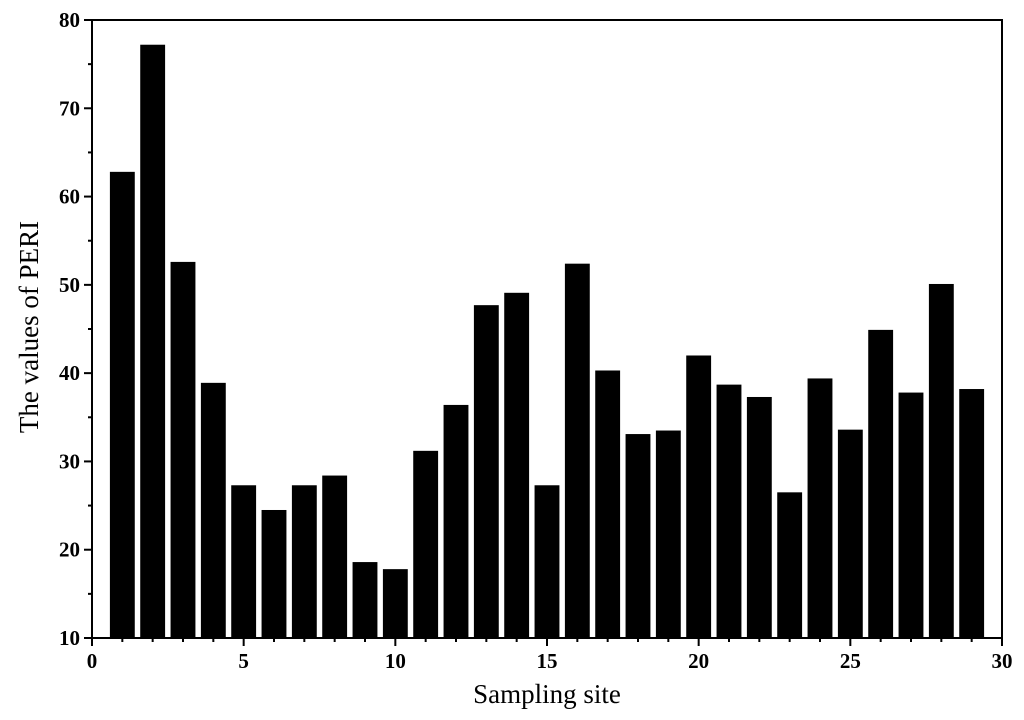 Image resolution: width=1024 pixels, height=720 pixels. I want to click on y-tick-label: 30, so click(69, 461).